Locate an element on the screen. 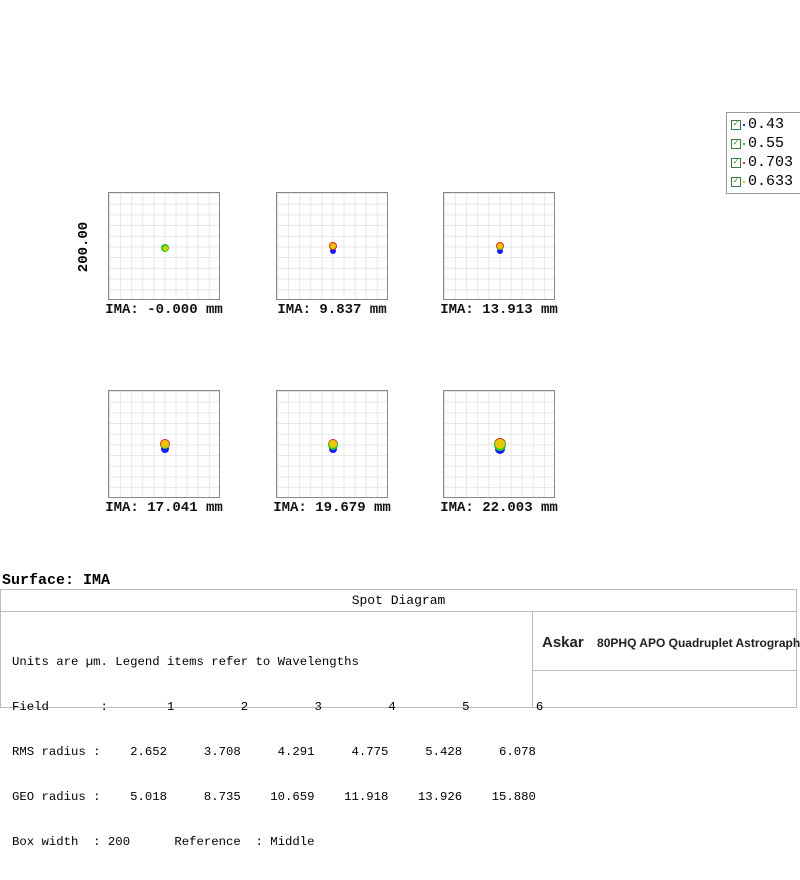 The width and height of the screenshot is (800, 880). product-name: 80PHQ APO Quadruplet Astrograph is located at coordinates (698, 643).